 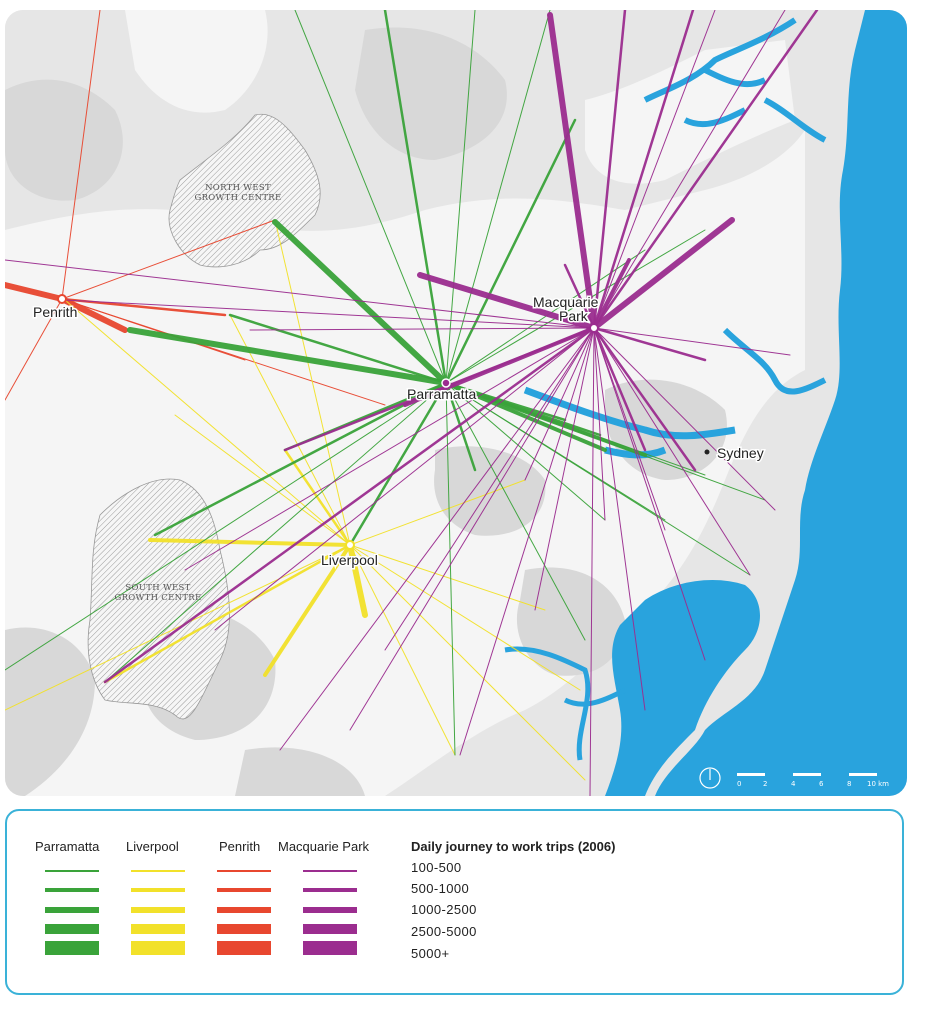 What do you see at coordinates (594, 328) in the screenshot?
I see `macquarie-park-marker` at bounding box center [594, 328].